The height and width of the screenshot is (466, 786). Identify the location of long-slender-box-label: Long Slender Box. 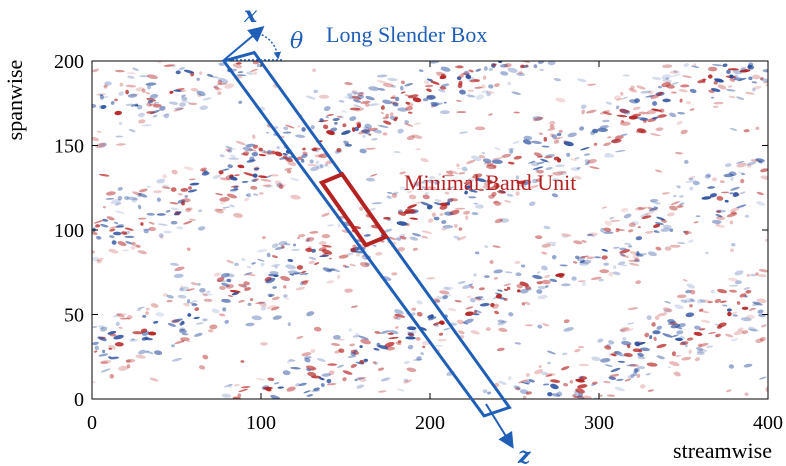
(406, 34).